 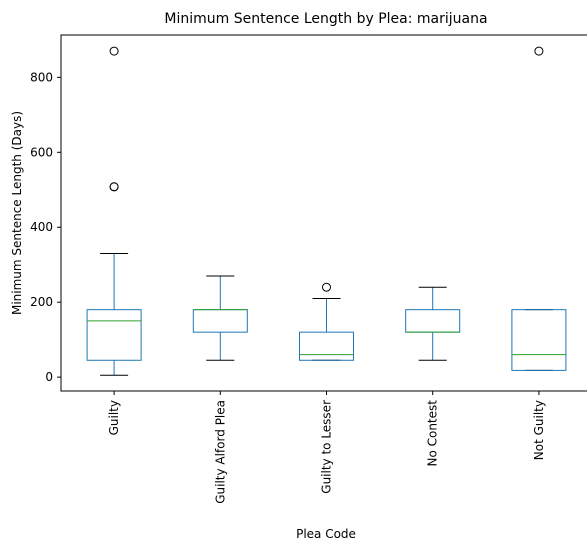 What do you see at coordinates (327, 447) in the screenshot?
I see `x-tick-label: Guilty to Lesser` at bounding box center [327, 447].